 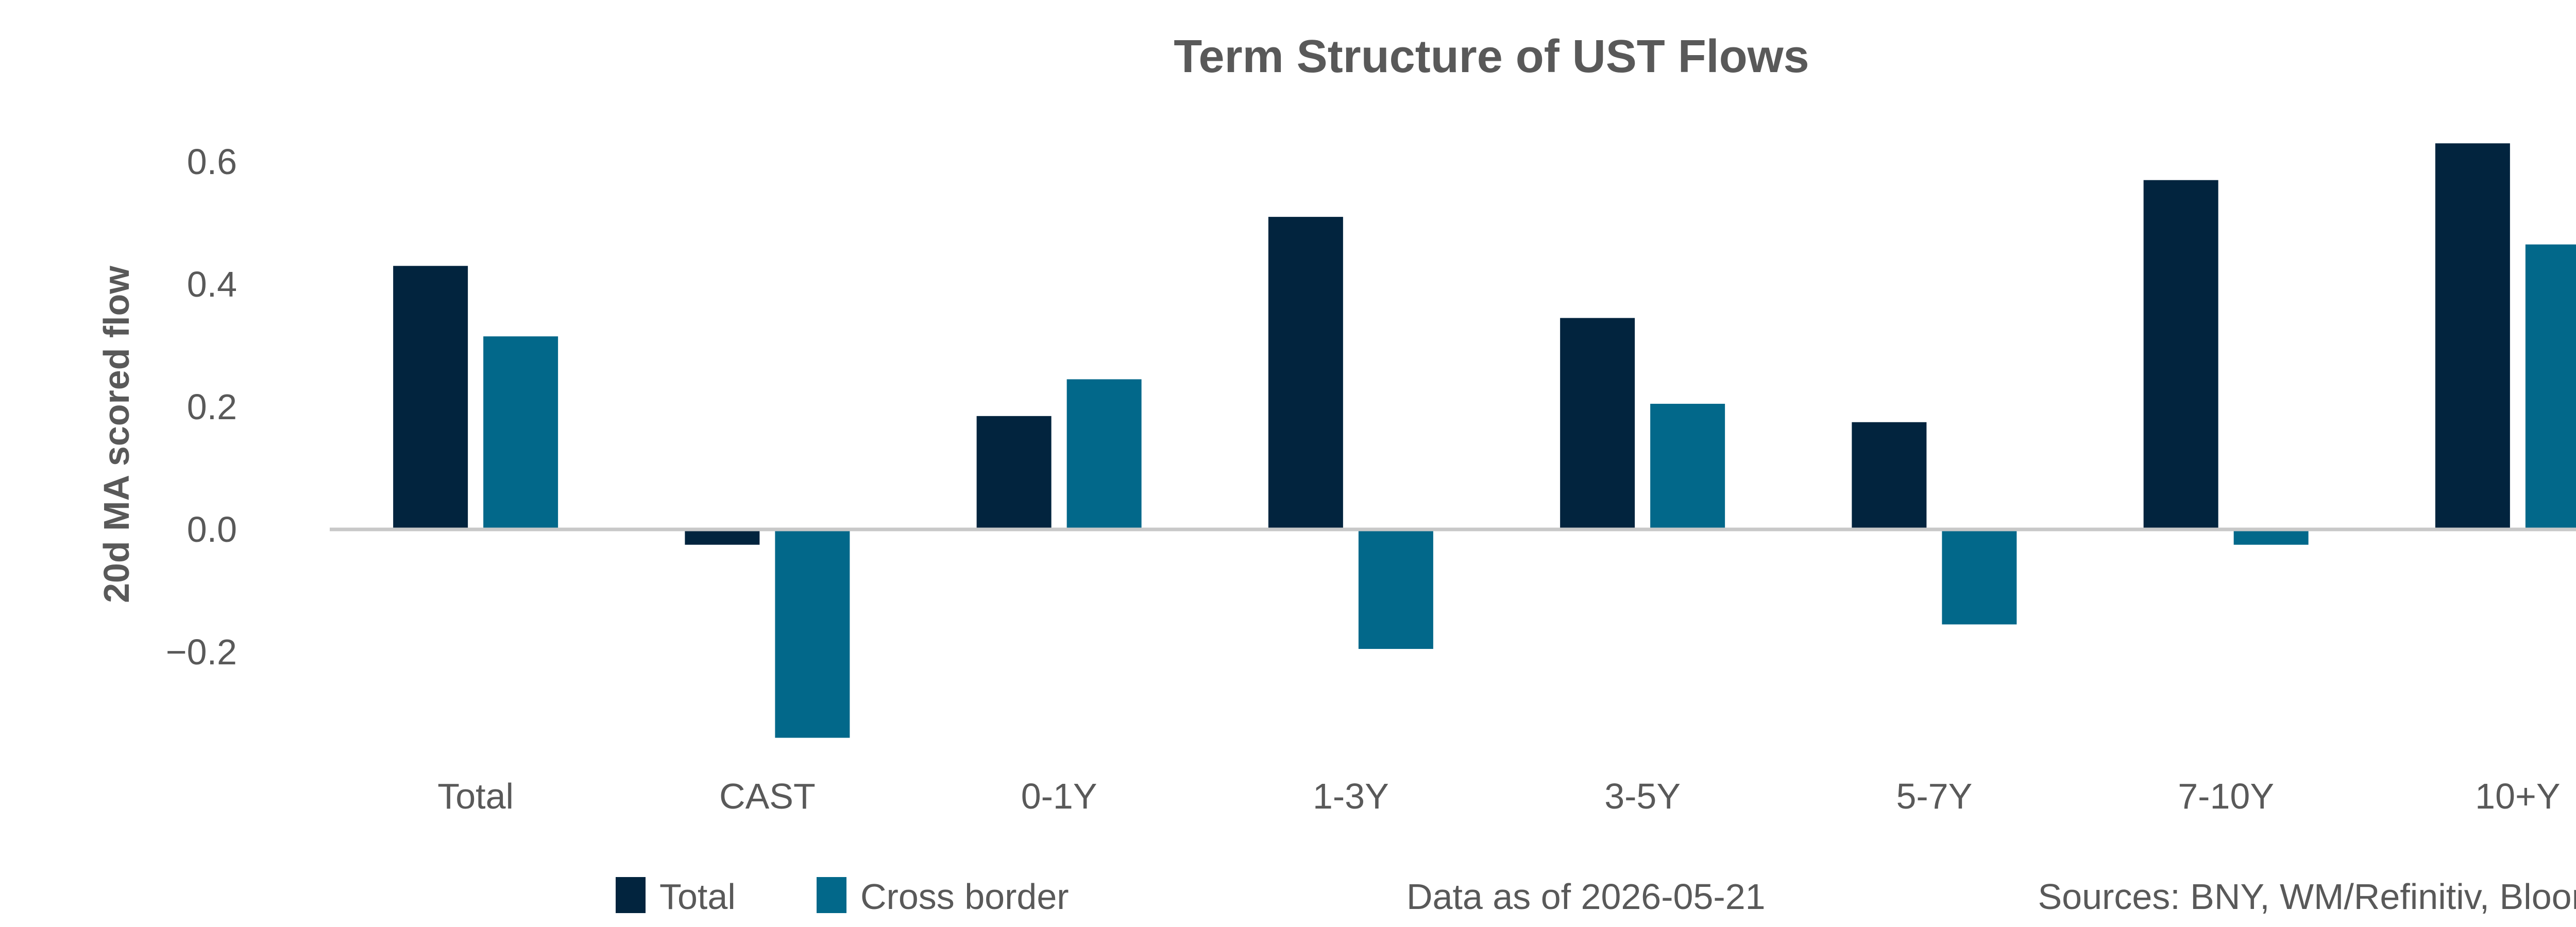 I want to click on y-tick-label: 0.0, so click(x=212, y=529).